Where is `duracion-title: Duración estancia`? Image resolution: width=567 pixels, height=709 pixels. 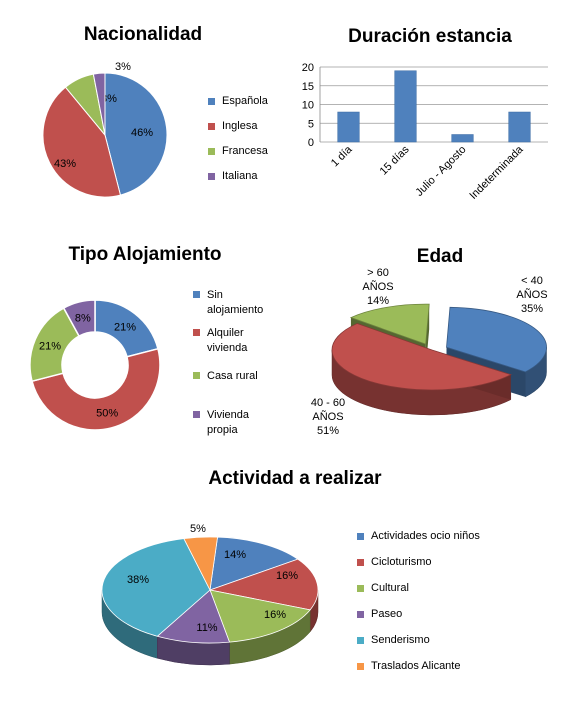 duracion-title: Duración estancia is located at coordinates (430, 36).